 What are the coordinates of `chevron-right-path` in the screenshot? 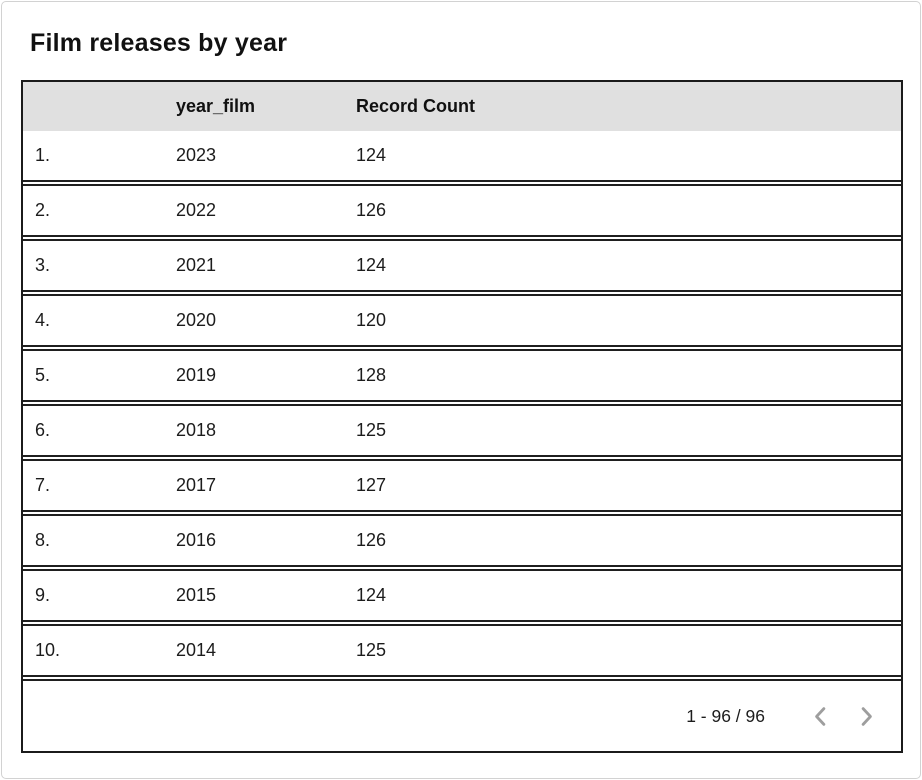 It's located at (866, 716).